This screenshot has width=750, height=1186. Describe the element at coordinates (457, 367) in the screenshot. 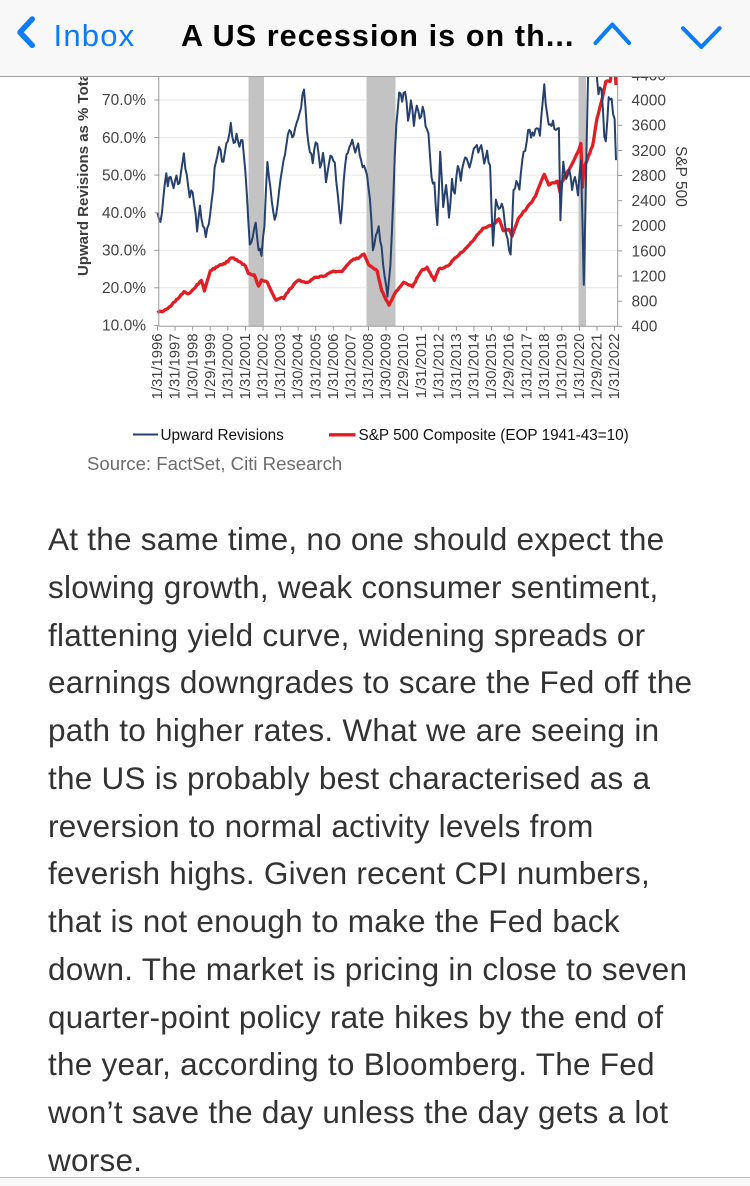

I see `svg-text: 1/31/2013` at that location.